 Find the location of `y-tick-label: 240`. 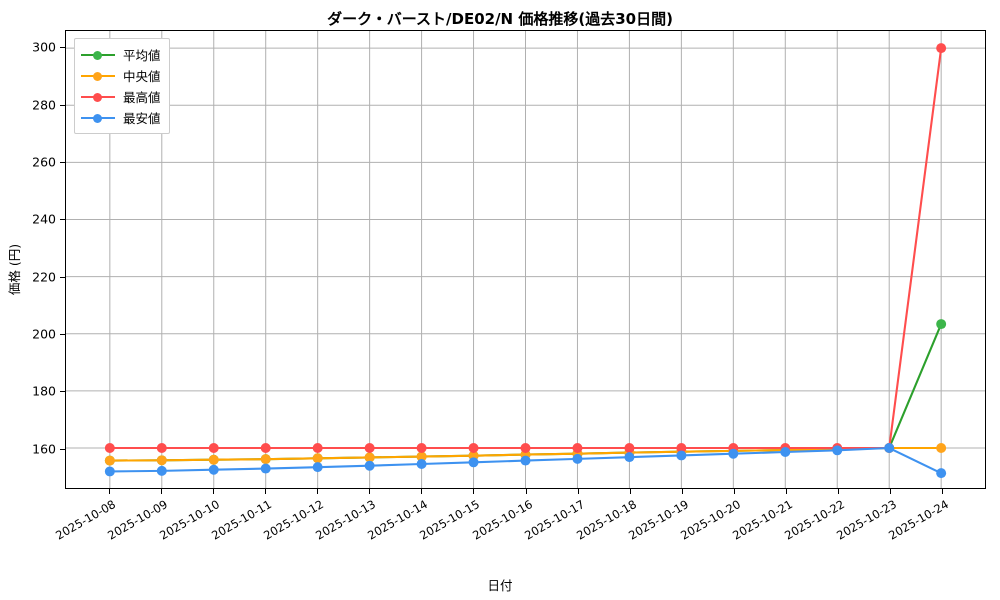

y-tick-label: 240 is located at coordinates (44, 219).